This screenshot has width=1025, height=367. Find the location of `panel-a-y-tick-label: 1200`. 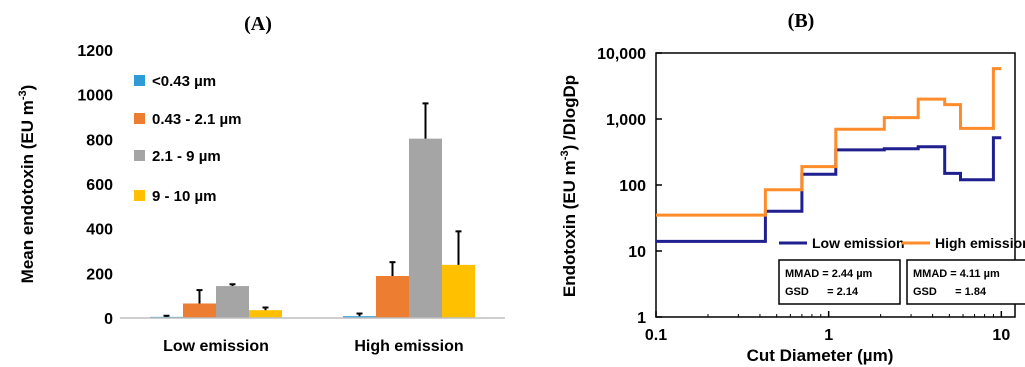

panel-a-y-tick-label: 1200 is located at coordinates (95, 51).